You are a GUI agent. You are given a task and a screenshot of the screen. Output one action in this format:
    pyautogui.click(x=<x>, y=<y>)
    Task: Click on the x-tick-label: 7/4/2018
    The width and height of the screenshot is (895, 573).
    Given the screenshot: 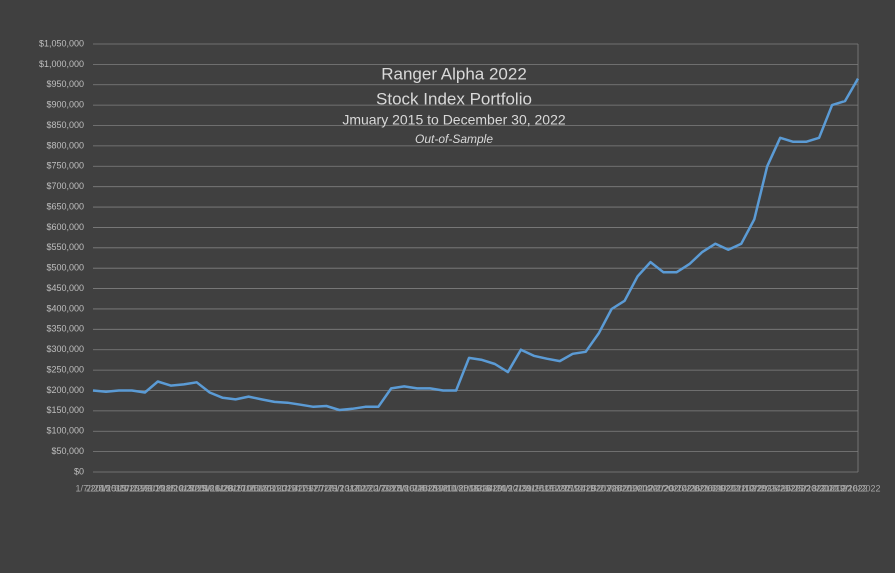 What is the action you would take?
    pyautogui.click(x=430, y=488)
    